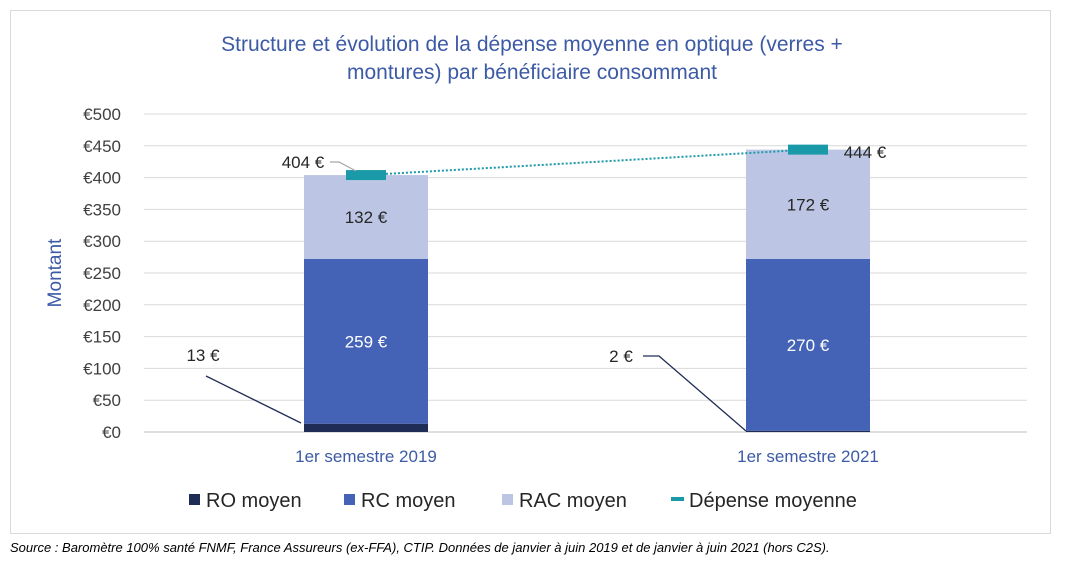  Describe the element at coordinates (102, 305) in the screenshot. I see `y-tick-label: €200` at that location.